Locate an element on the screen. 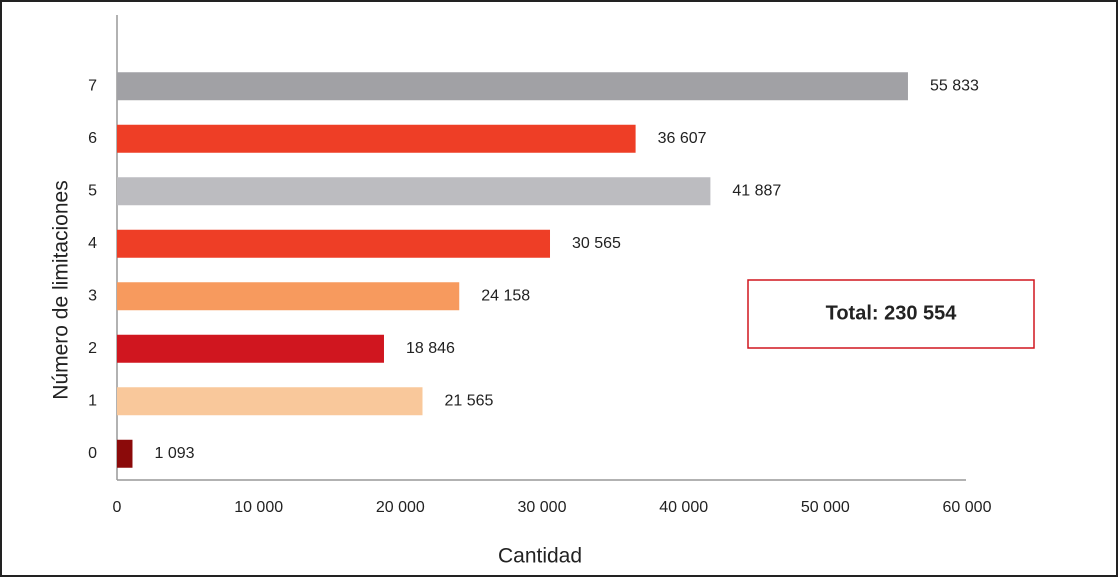 This screenshot has height=577, width=1118. value-label: 30 565 is located at coordinates (596, 243).